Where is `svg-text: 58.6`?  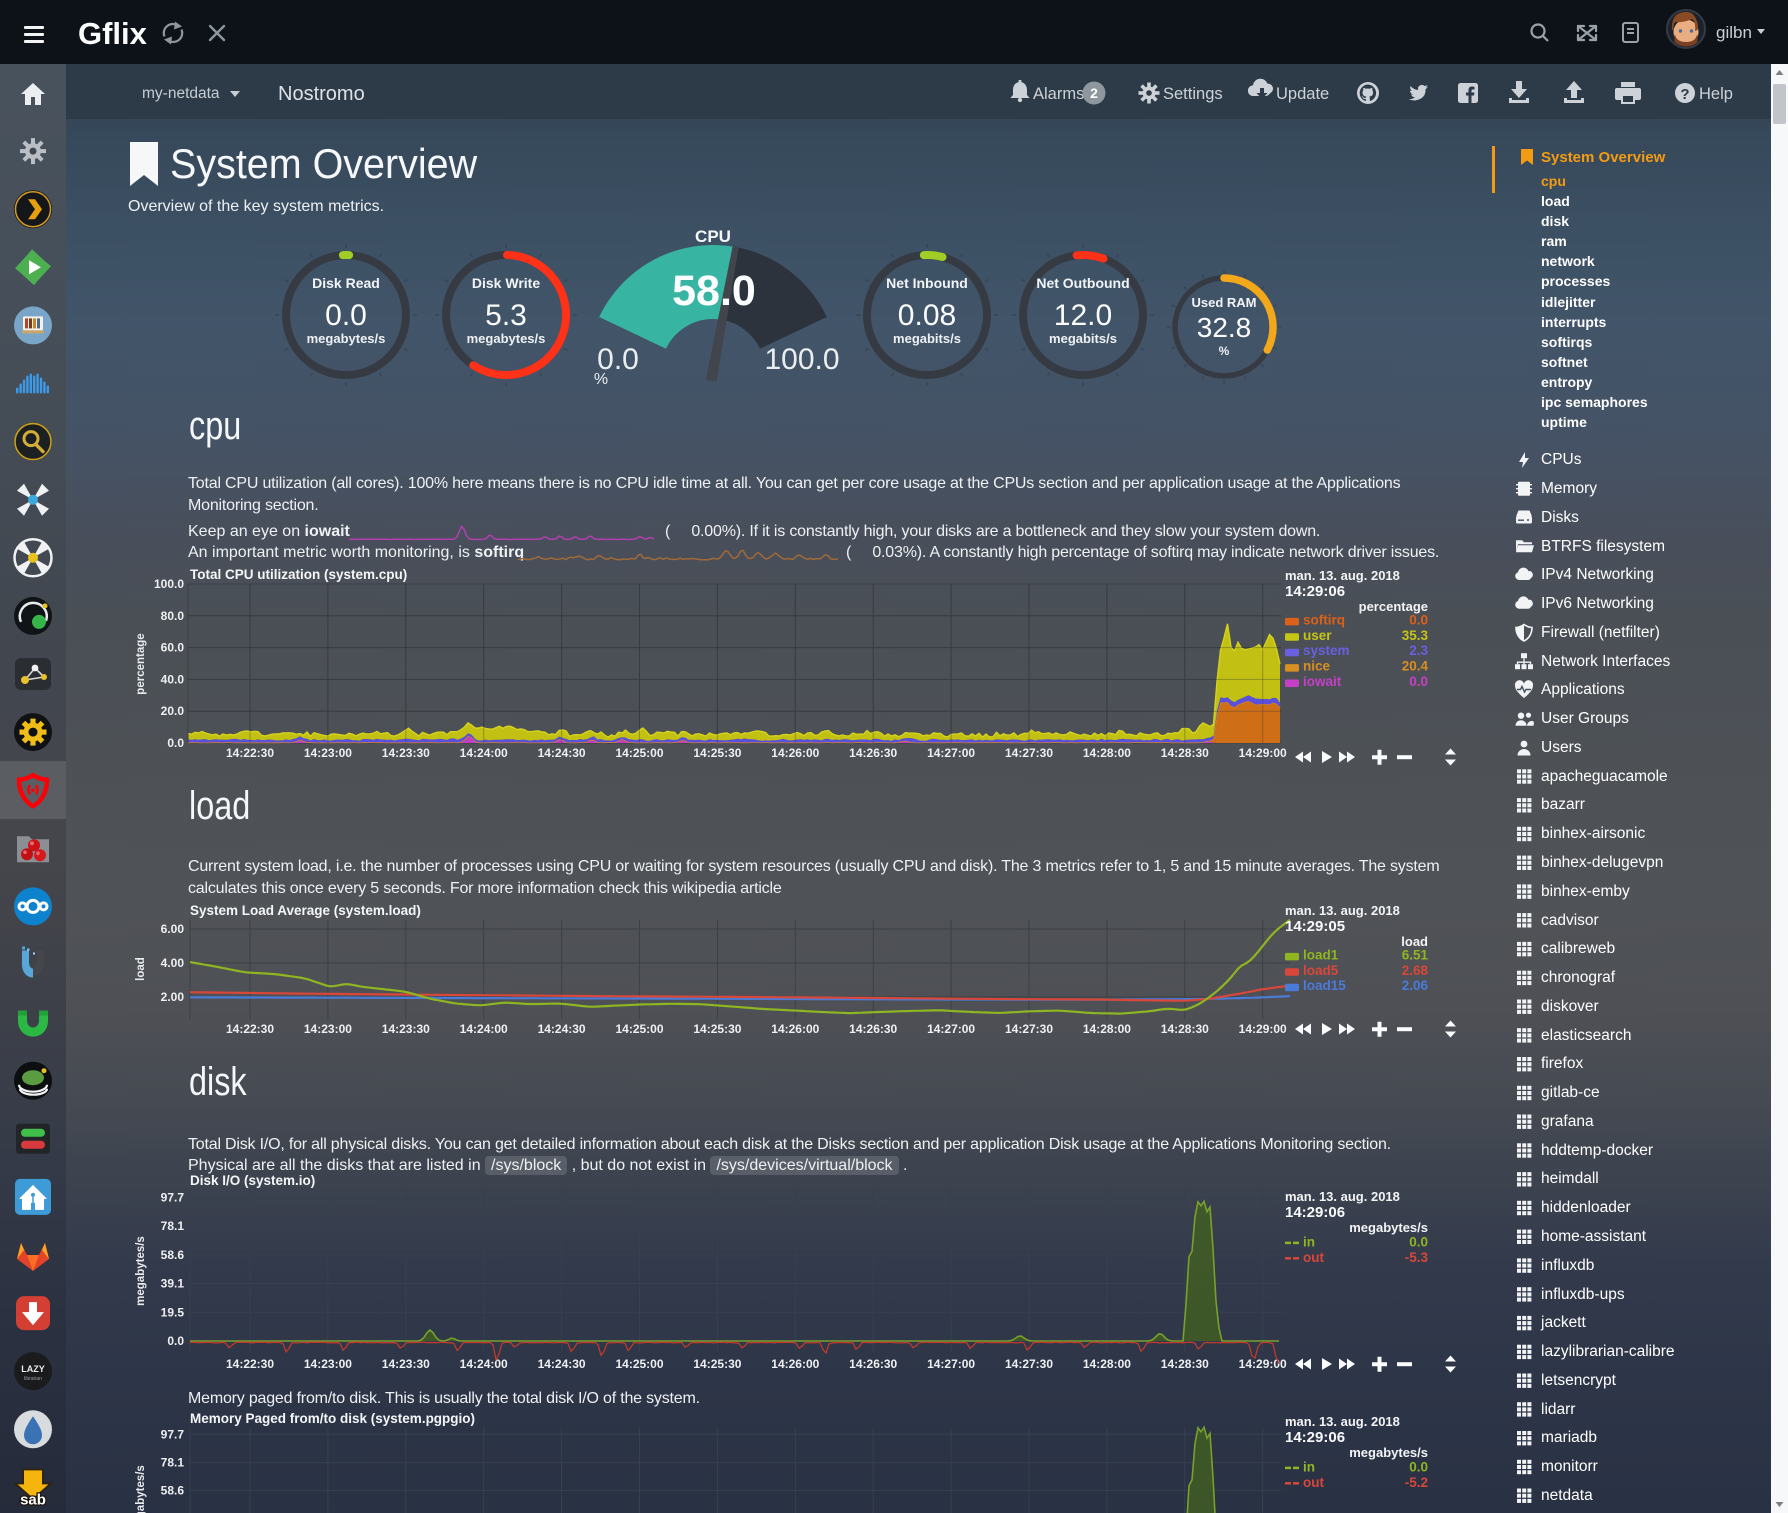
svg-text: 58.6 is located at coordinates (173, 1490).